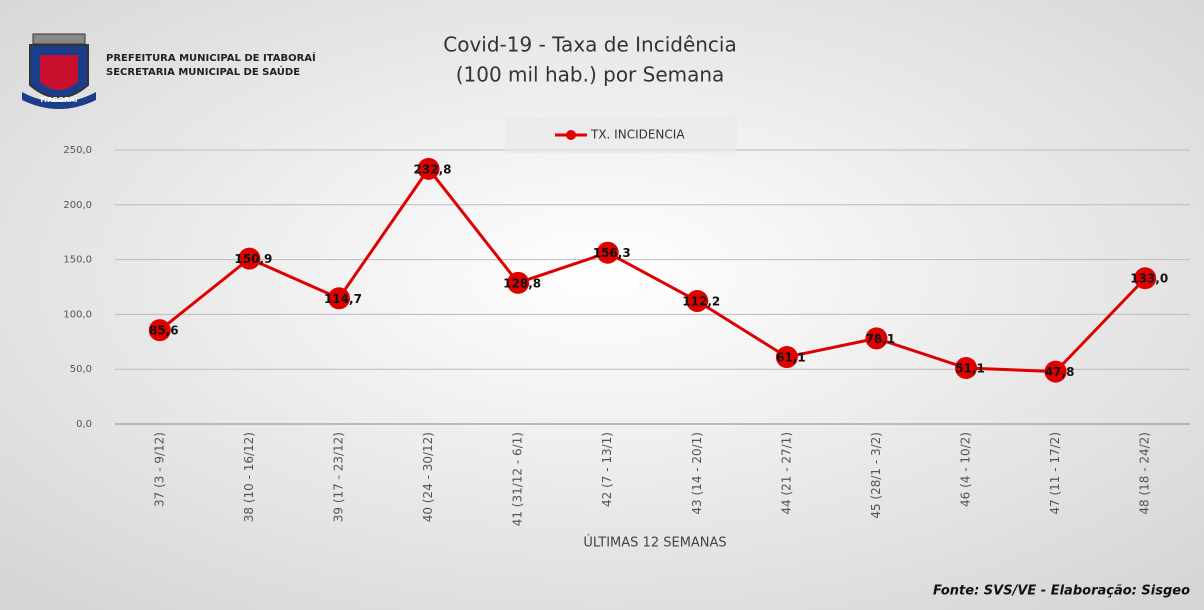 Image resolution: width=1204 pixels, height=610 pixels. I want to click on data-label: 85,6, so click(164, 331).